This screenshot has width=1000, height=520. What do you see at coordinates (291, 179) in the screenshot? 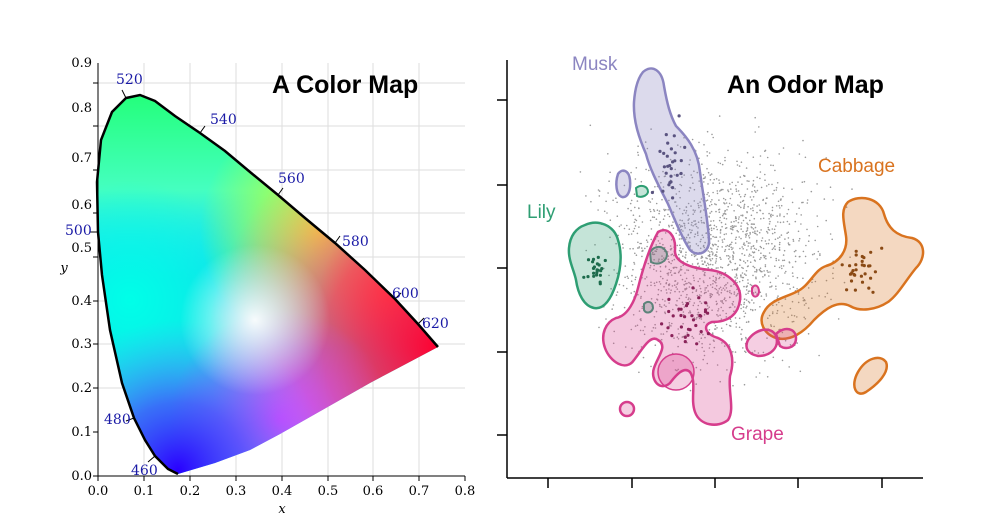
I see `wavelength-label: 560` at bounding box center [291, 179].